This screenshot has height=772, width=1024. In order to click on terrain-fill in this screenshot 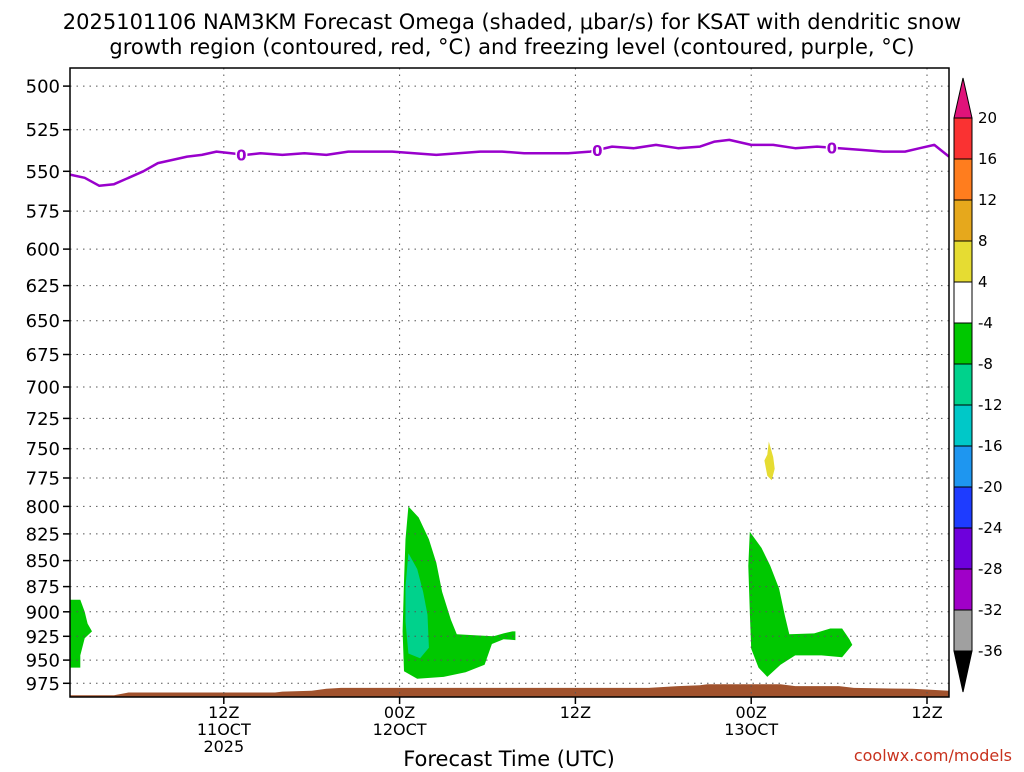, I will do `click(509, 690)`.